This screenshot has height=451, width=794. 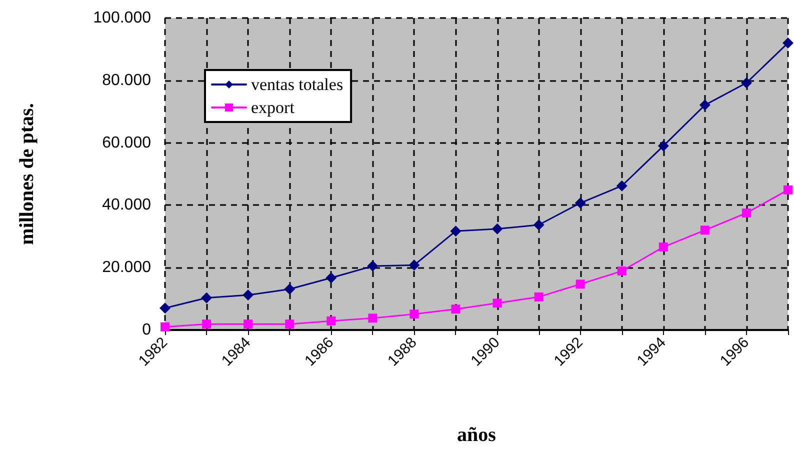 What do you see at coordinates (127, 205) in the screenshot?
I see `y-tick-label: 40.000` at bounding box center [127, 205].